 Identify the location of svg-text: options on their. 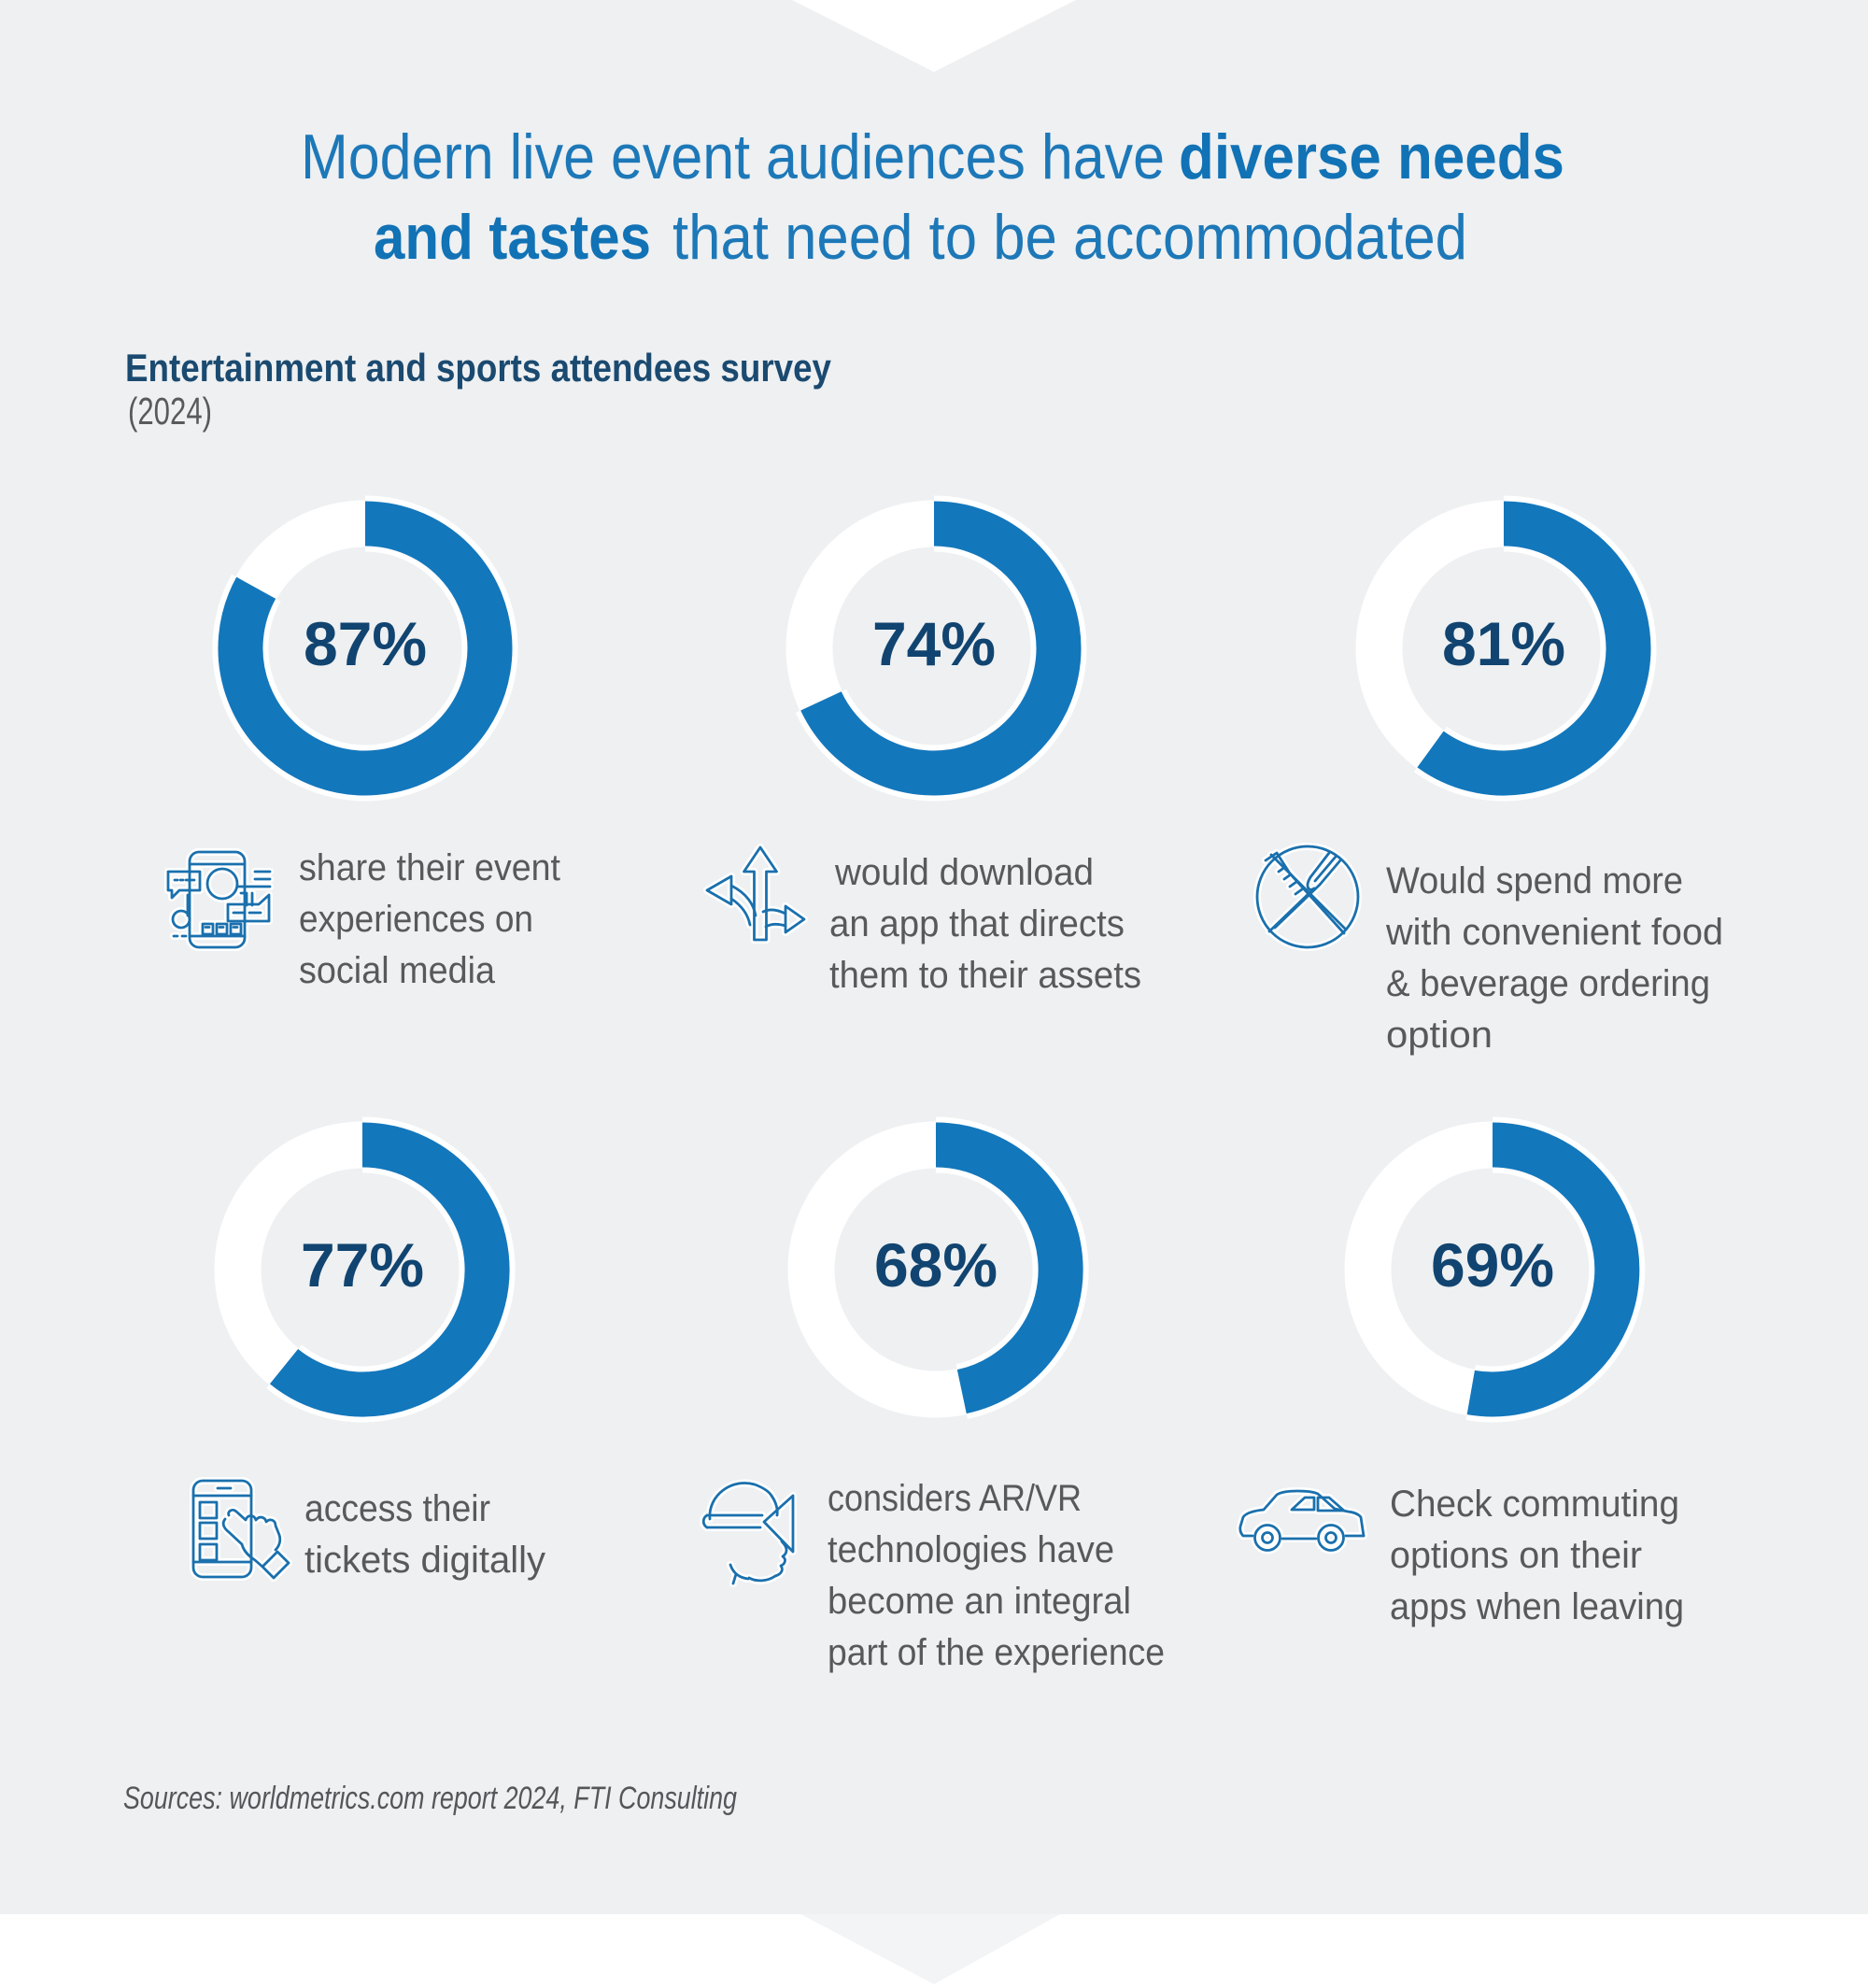
(1516, 1555).